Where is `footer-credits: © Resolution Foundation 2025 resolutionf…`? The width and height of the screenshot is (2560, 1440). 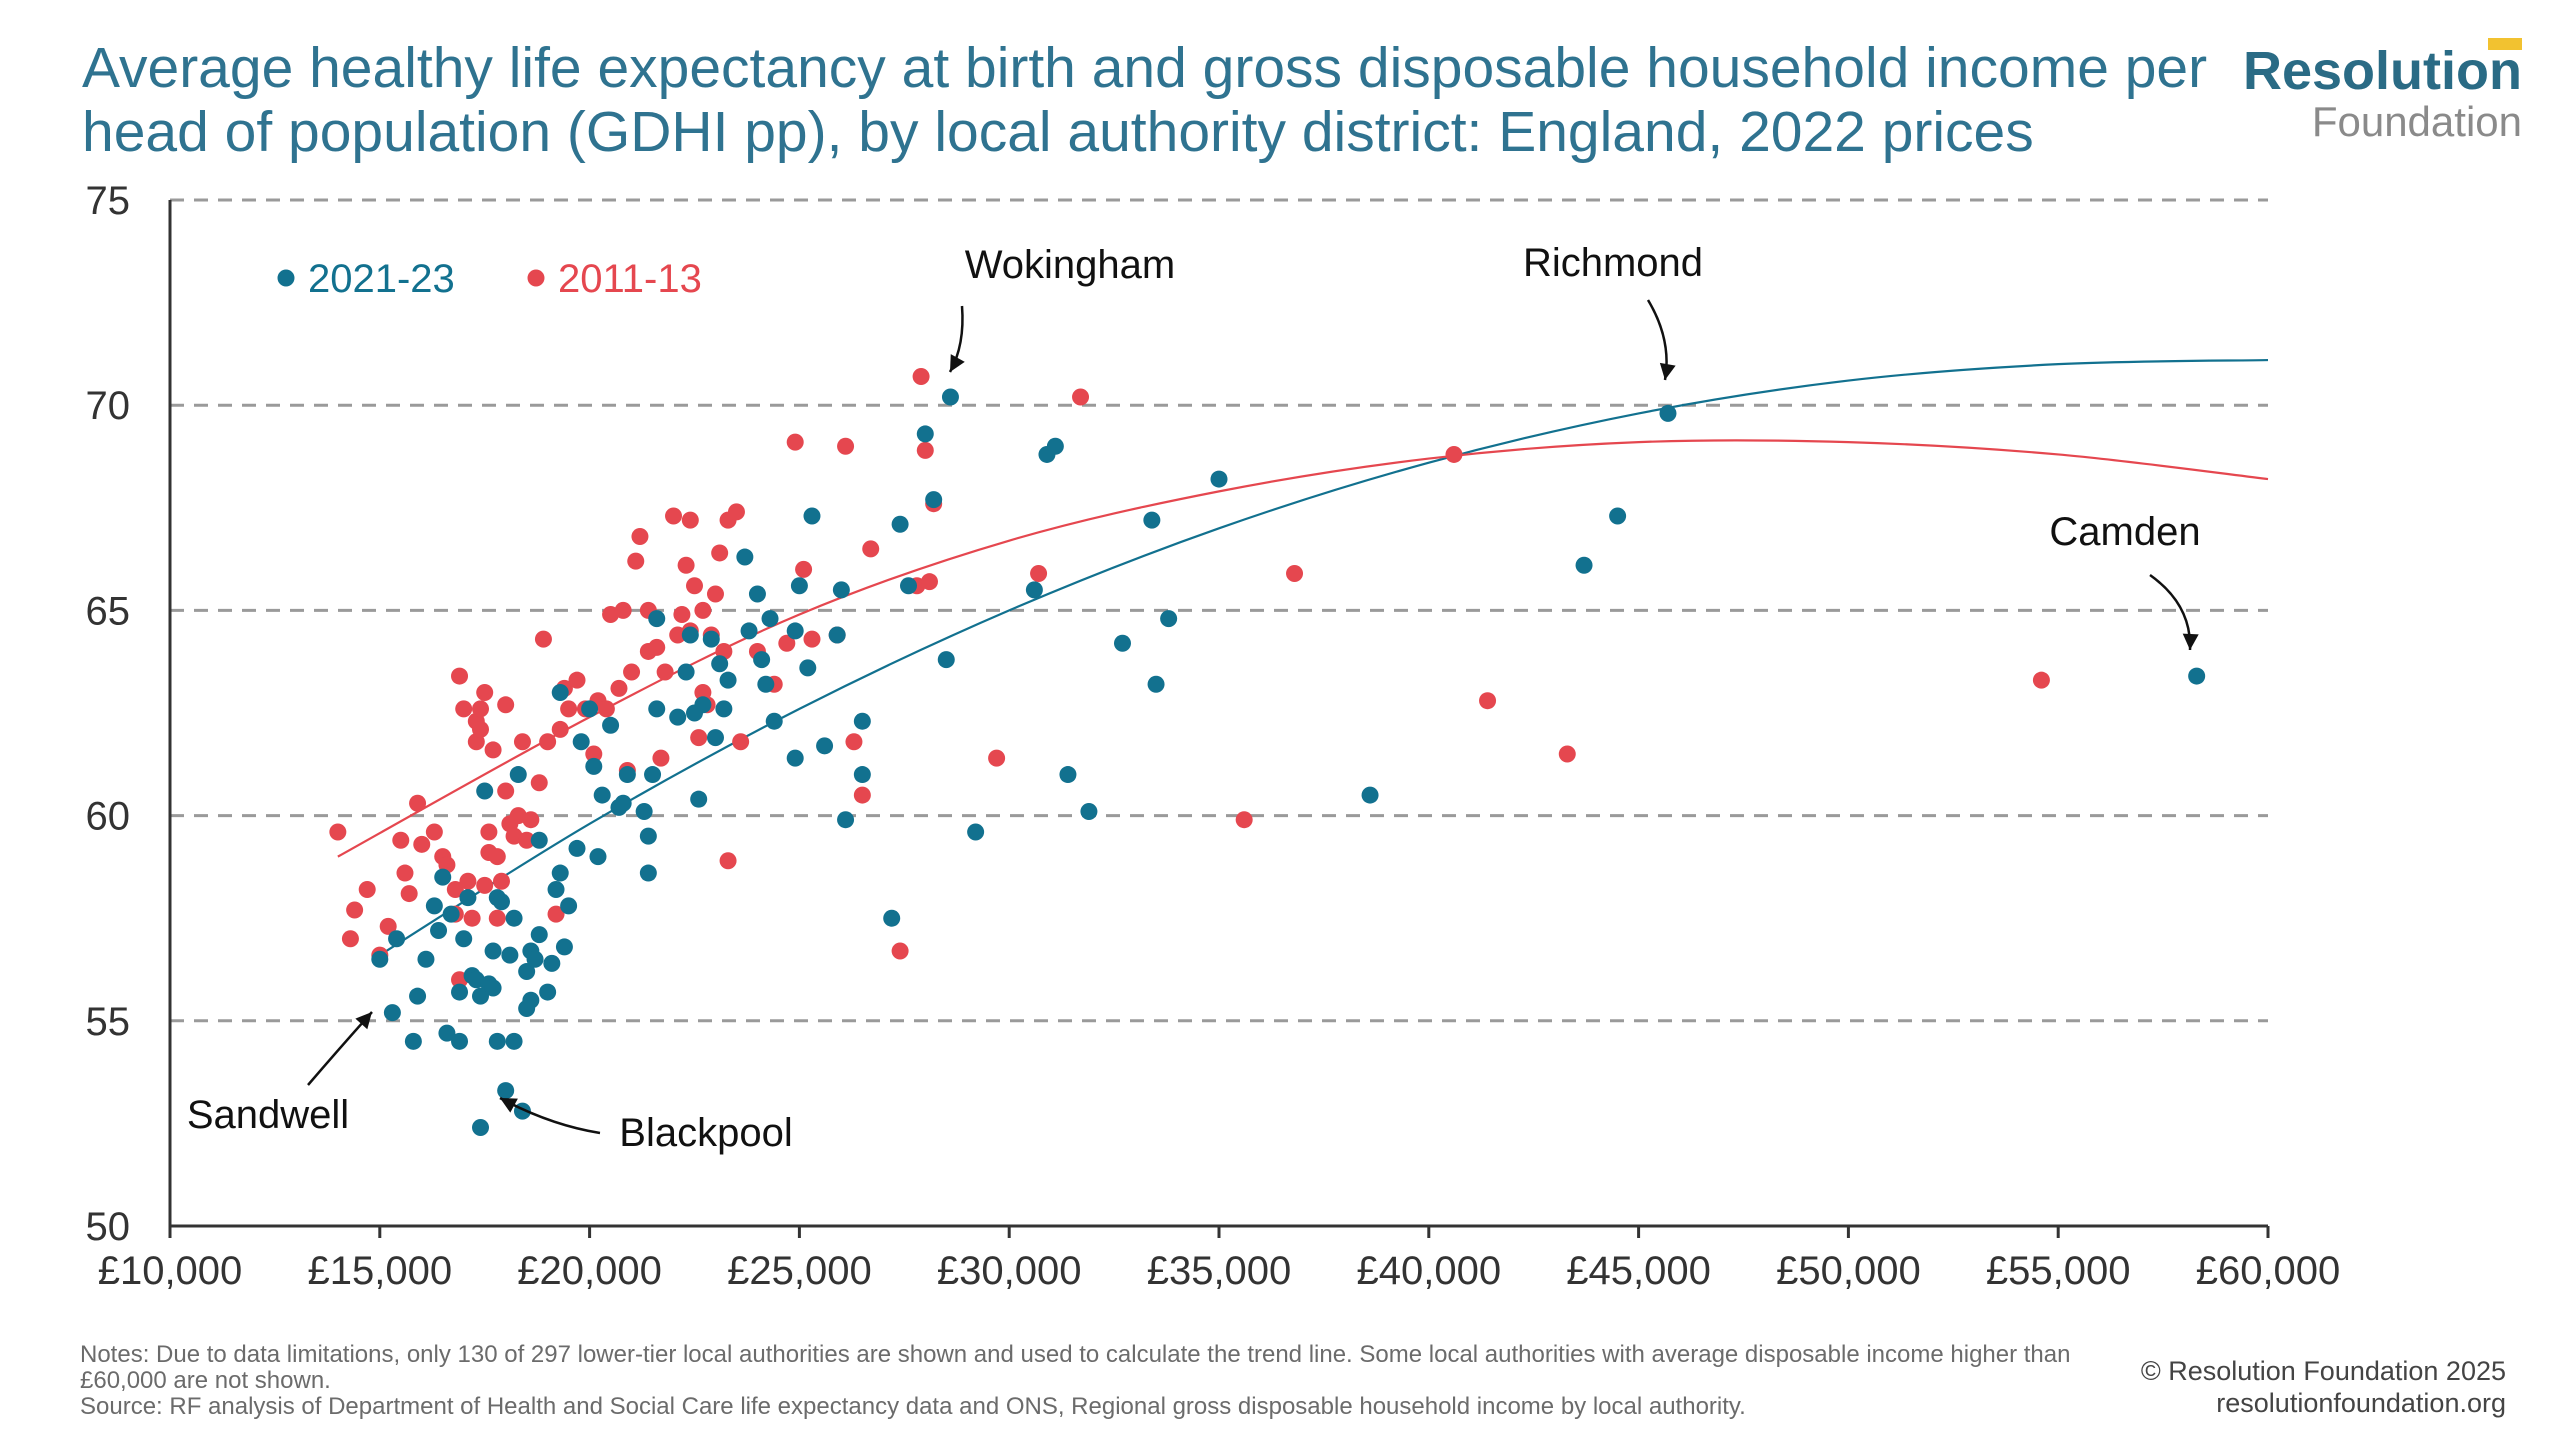
footer-credits: © Resolution Foundation 2025 resolutionf… is located at coordinates (2323, 1387).